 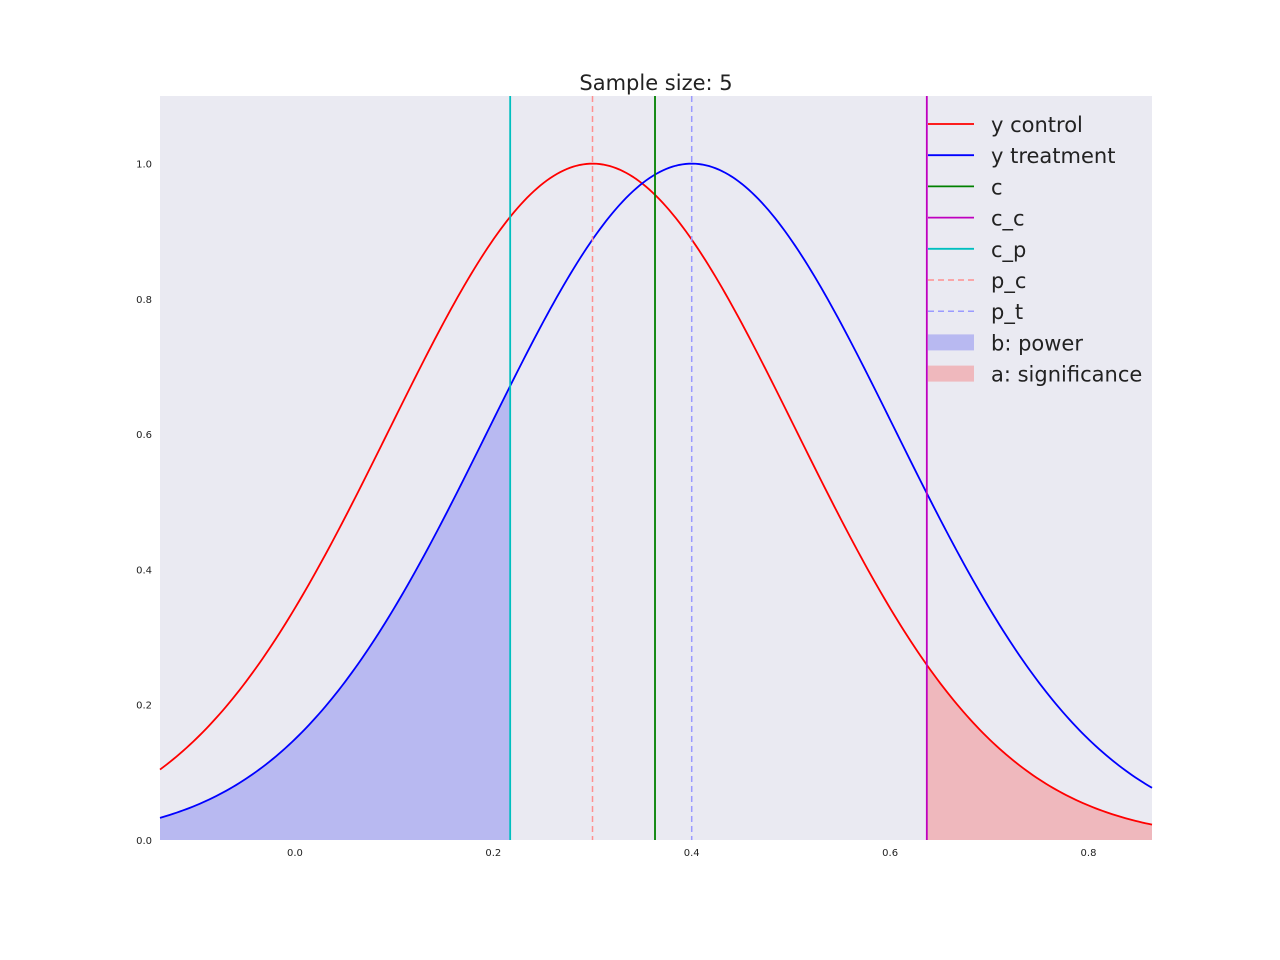 What do you see at coordinates (1037, 125) in the screenshot?
I see `legend-label-y-control: y control` at bounding box center [1037, 125].